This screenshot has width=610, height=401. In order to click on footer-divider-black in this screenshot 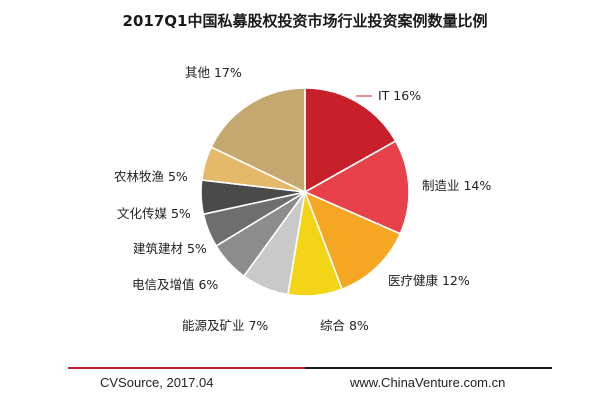, I will do `click(428, 368)`.